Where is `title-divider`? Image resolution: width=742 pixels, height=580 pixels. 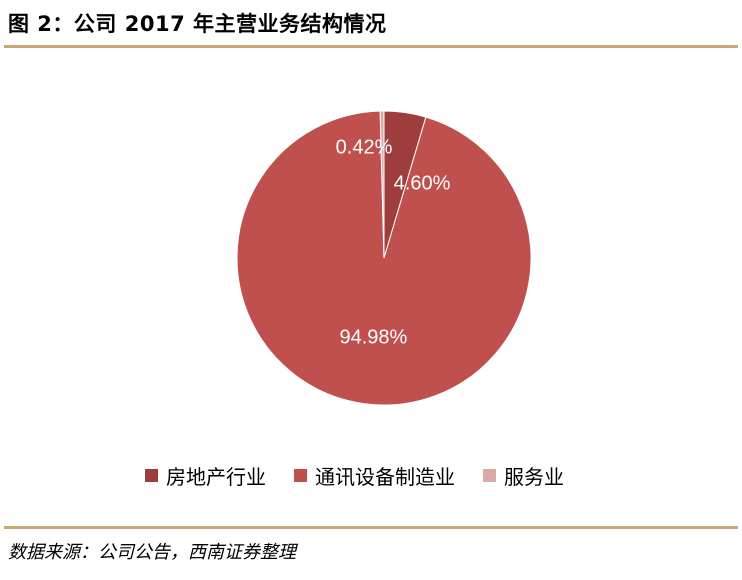 title-divider is located at coordinates (371, 46).